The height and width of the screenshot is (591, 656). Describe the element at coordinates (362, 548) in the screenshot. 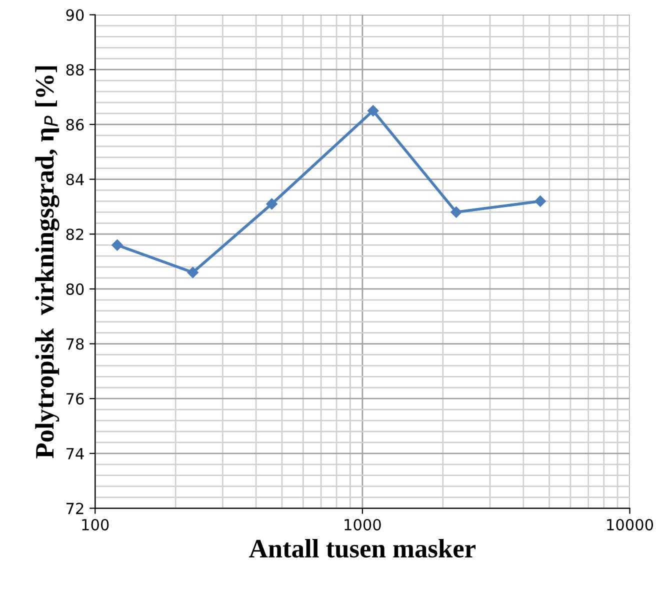

I see `x-axis-title: Antall tusen masker` at that location.